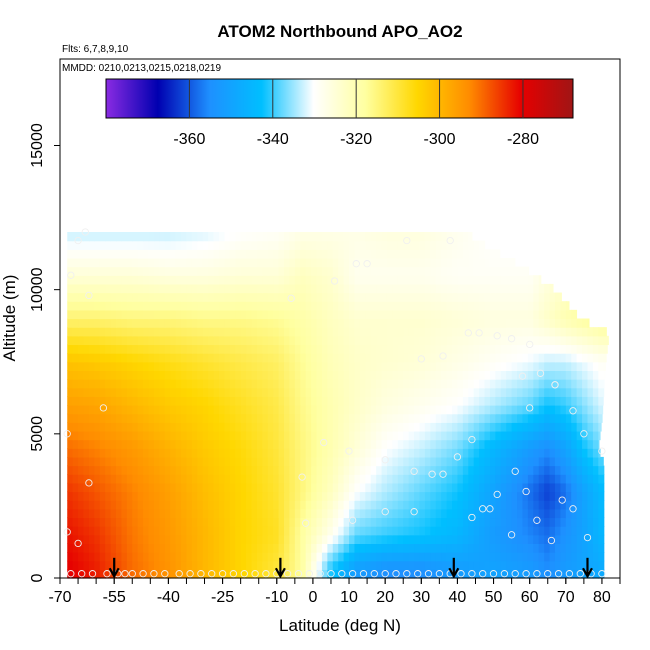 This screenshot has width=650, height=650. Describe the element at coordinates (356, 113) in the screenshot. I see `colorbar-ticks: -360 -340 -320 -300 -280` at that location.